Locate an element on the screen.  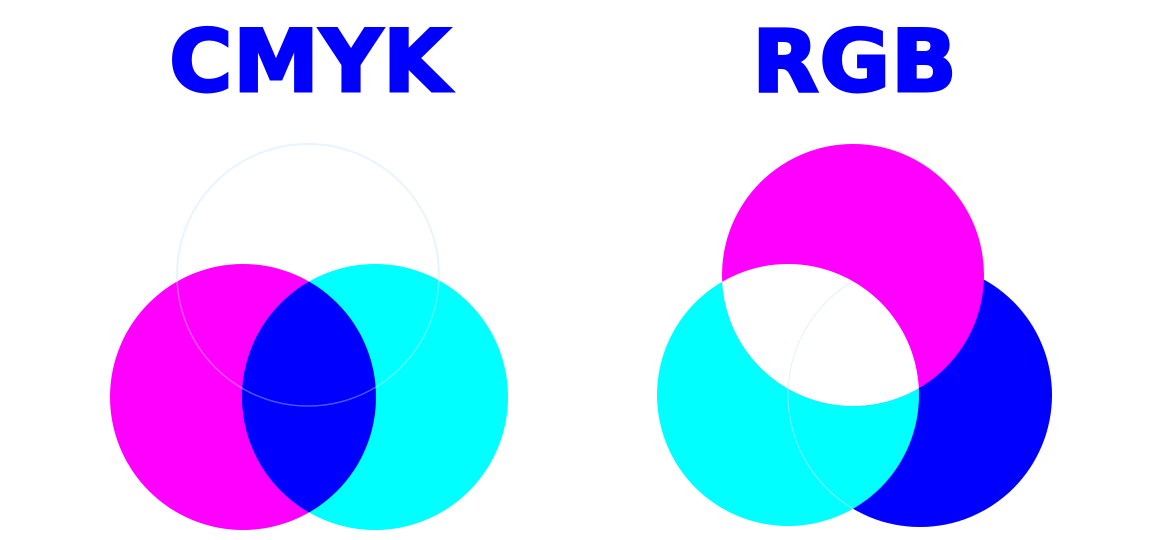
cmyk-overlap-region is located at coordinates (309, 397).